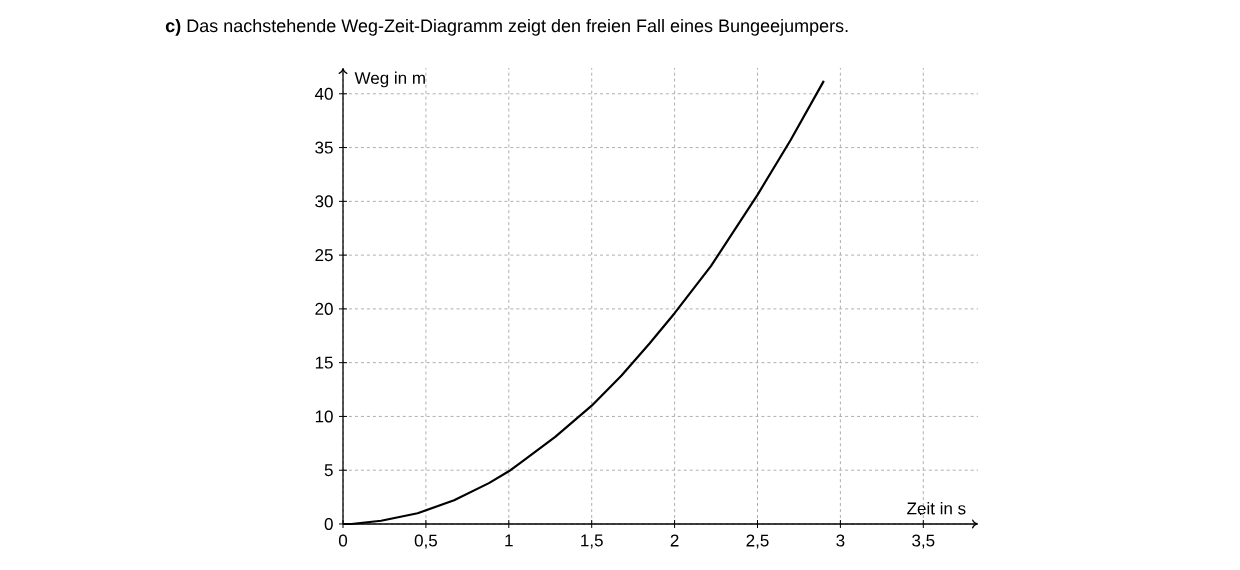 This screenshot has width=1240, height=570. What do you see at coordinates (506, 27) in the screenshot?
I see `chart-title: c) Das nachstehende Weg-Zeit-Diagramm zeigt den freien Fall eines Bungeejumpers.` at bounding box center [506, 27].